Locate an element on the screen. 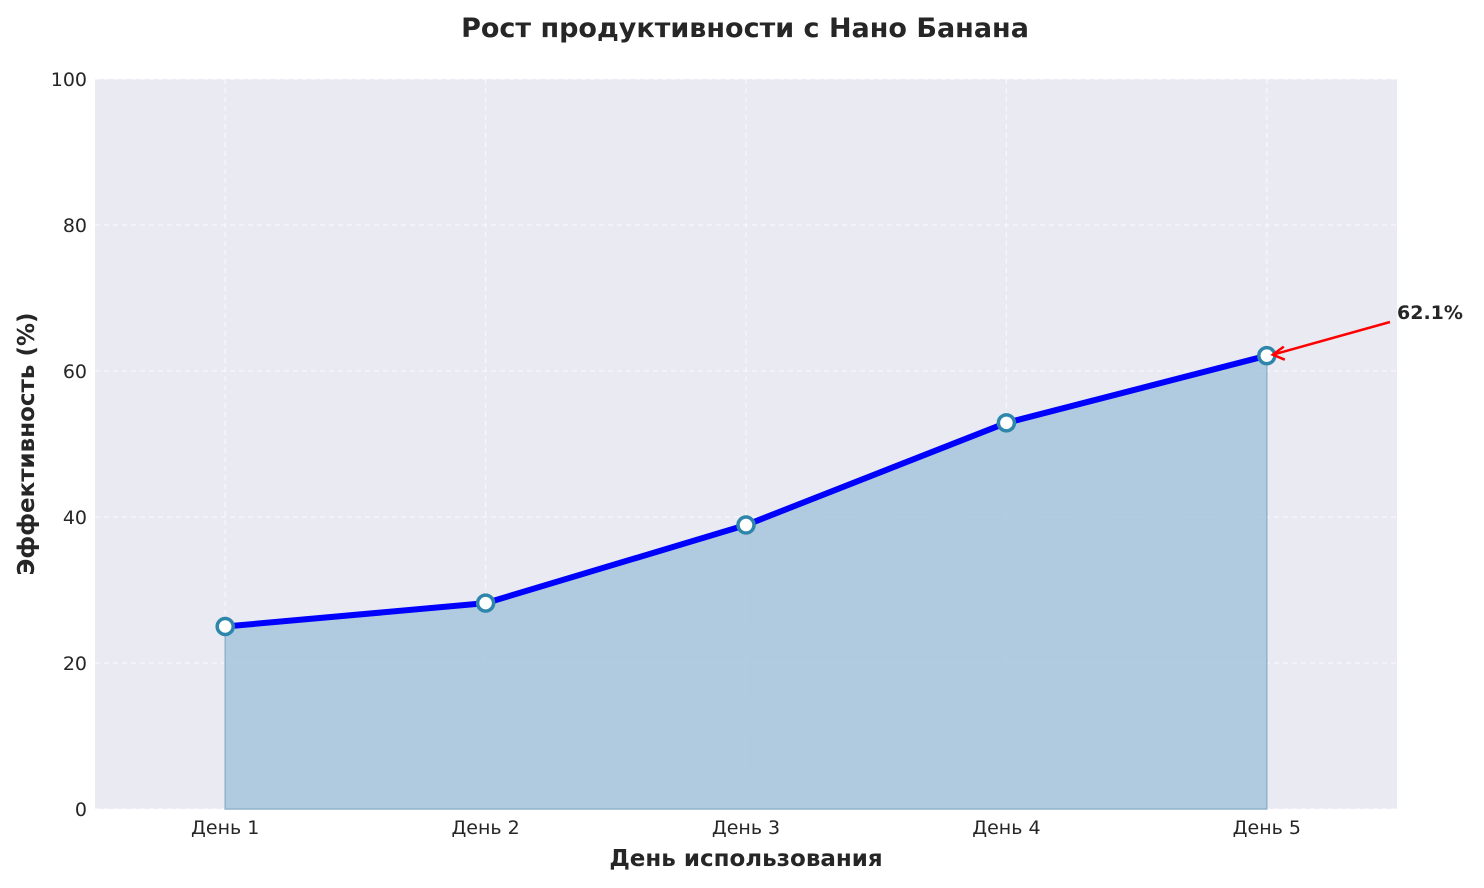  x-tick-label: День 3 is located at coordinates (746, 828).